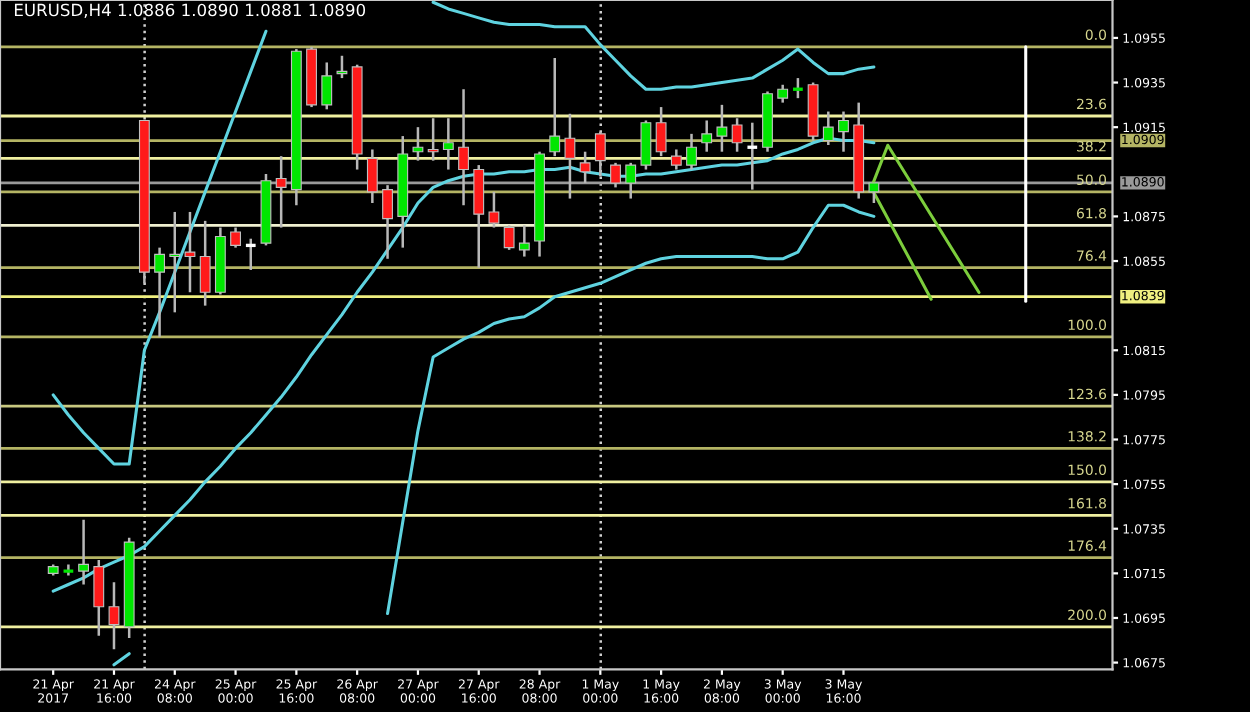 Image resolution: width=1250 pixels, height=712 pixels. Describe the element at coordinates (190, 10) in the screenshot. I see `chart-title: EURUSD,H4 1.0886 1.0890 1.0881 1.0890` at that location.